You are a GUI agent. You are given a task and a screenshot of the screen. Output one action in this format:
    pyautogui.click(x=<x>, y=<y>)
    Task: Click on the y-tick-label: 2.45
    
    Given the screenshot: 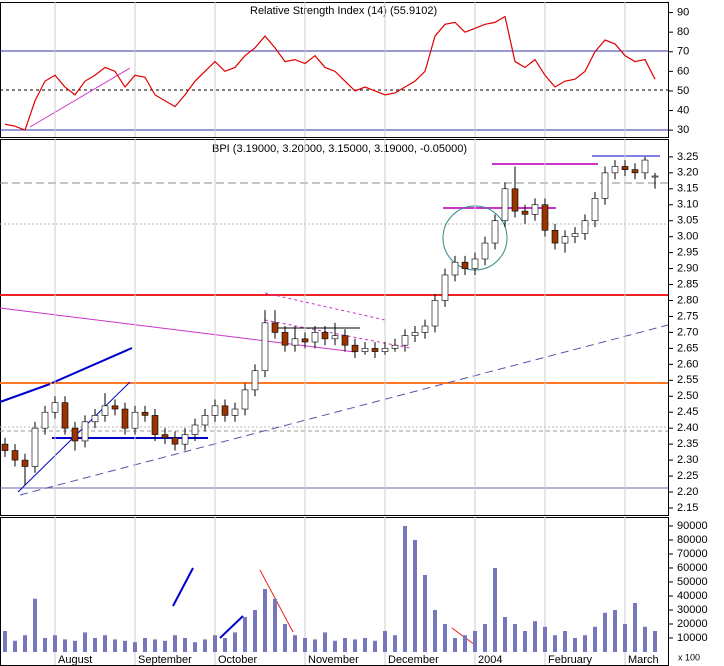 What is the action you would take?
    pyautogui.click(x=687, y=412)
    